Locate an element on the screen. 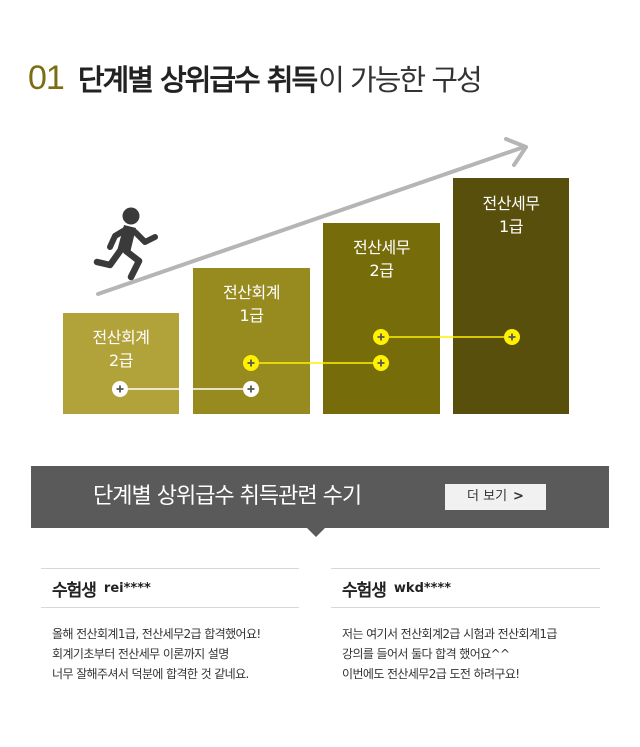 The image size is (640, 747). reviews-banner: 단계별 상위급수 취득관련 수기 더 보기 > is located at coordinates (320, 497).